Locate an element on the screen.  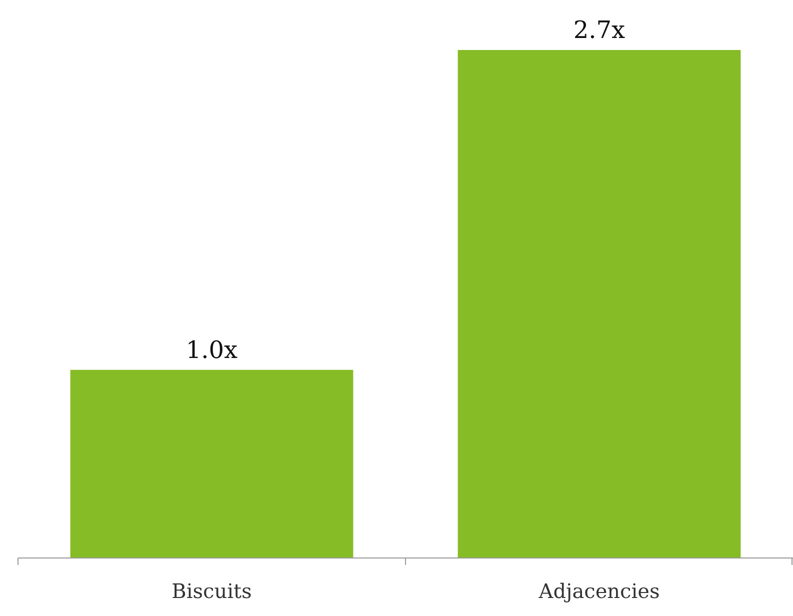
x-tick-label: Adjacencies is located at coordinates (599, 591).